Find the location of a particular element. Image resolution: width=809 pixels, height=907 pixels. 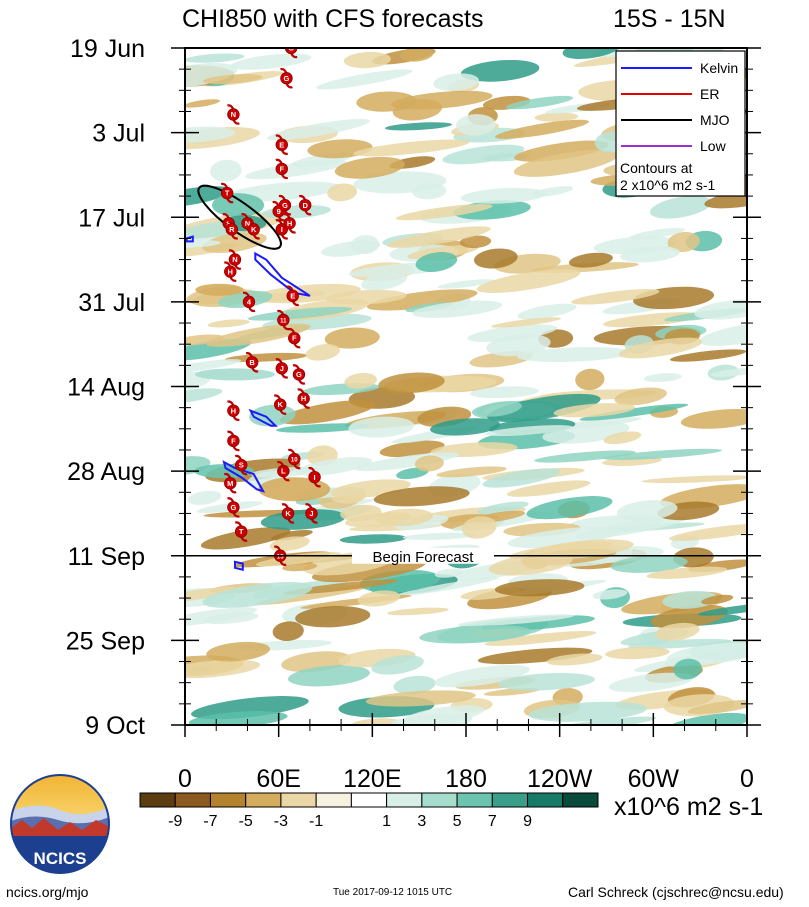

storm-label: L is located at coordinates (283, 471).